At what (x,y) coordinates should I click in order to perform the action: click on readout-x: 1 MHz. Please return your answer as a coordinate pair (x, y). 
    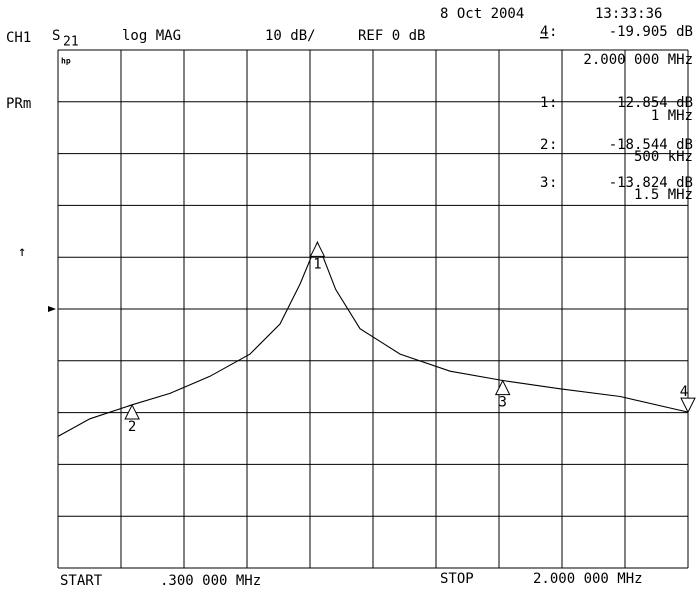
    Looking at the image, I should click on (672, 116).